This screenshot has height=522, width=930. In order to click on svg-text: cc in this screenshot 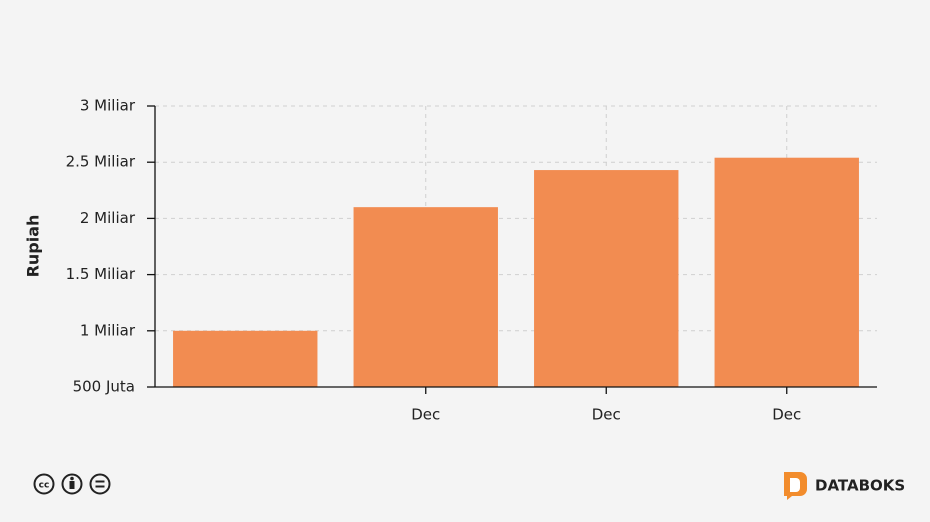, I will do `click(44, 486)`.